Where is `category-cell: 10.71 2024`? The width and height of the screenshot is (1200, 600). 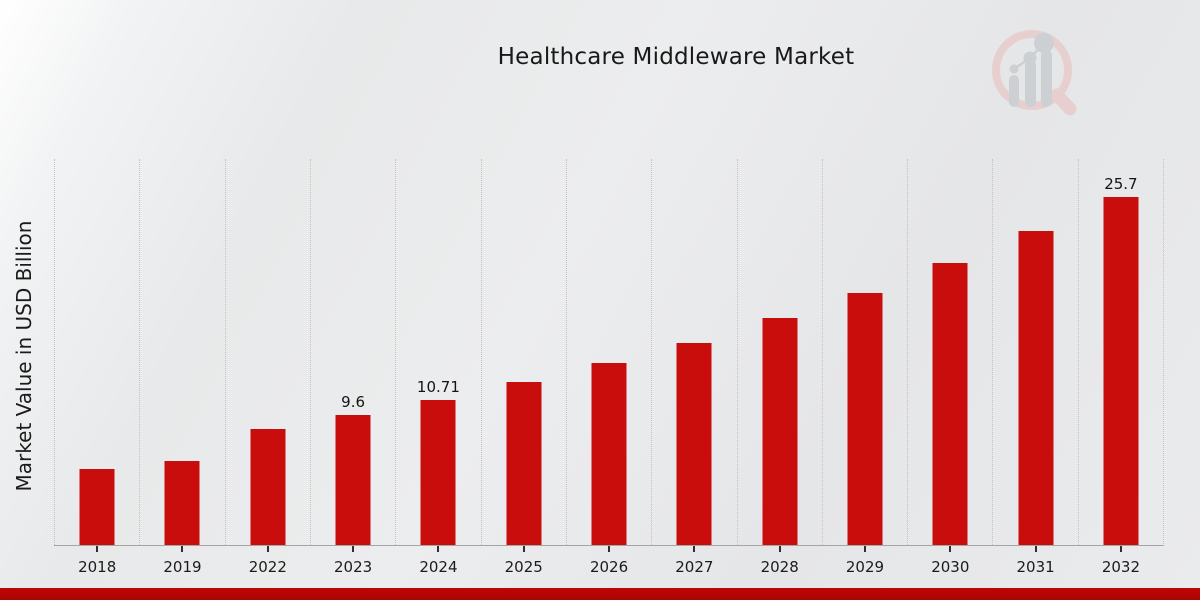
category-cell: 10.71 2024 is located at coordinates (437, 367).